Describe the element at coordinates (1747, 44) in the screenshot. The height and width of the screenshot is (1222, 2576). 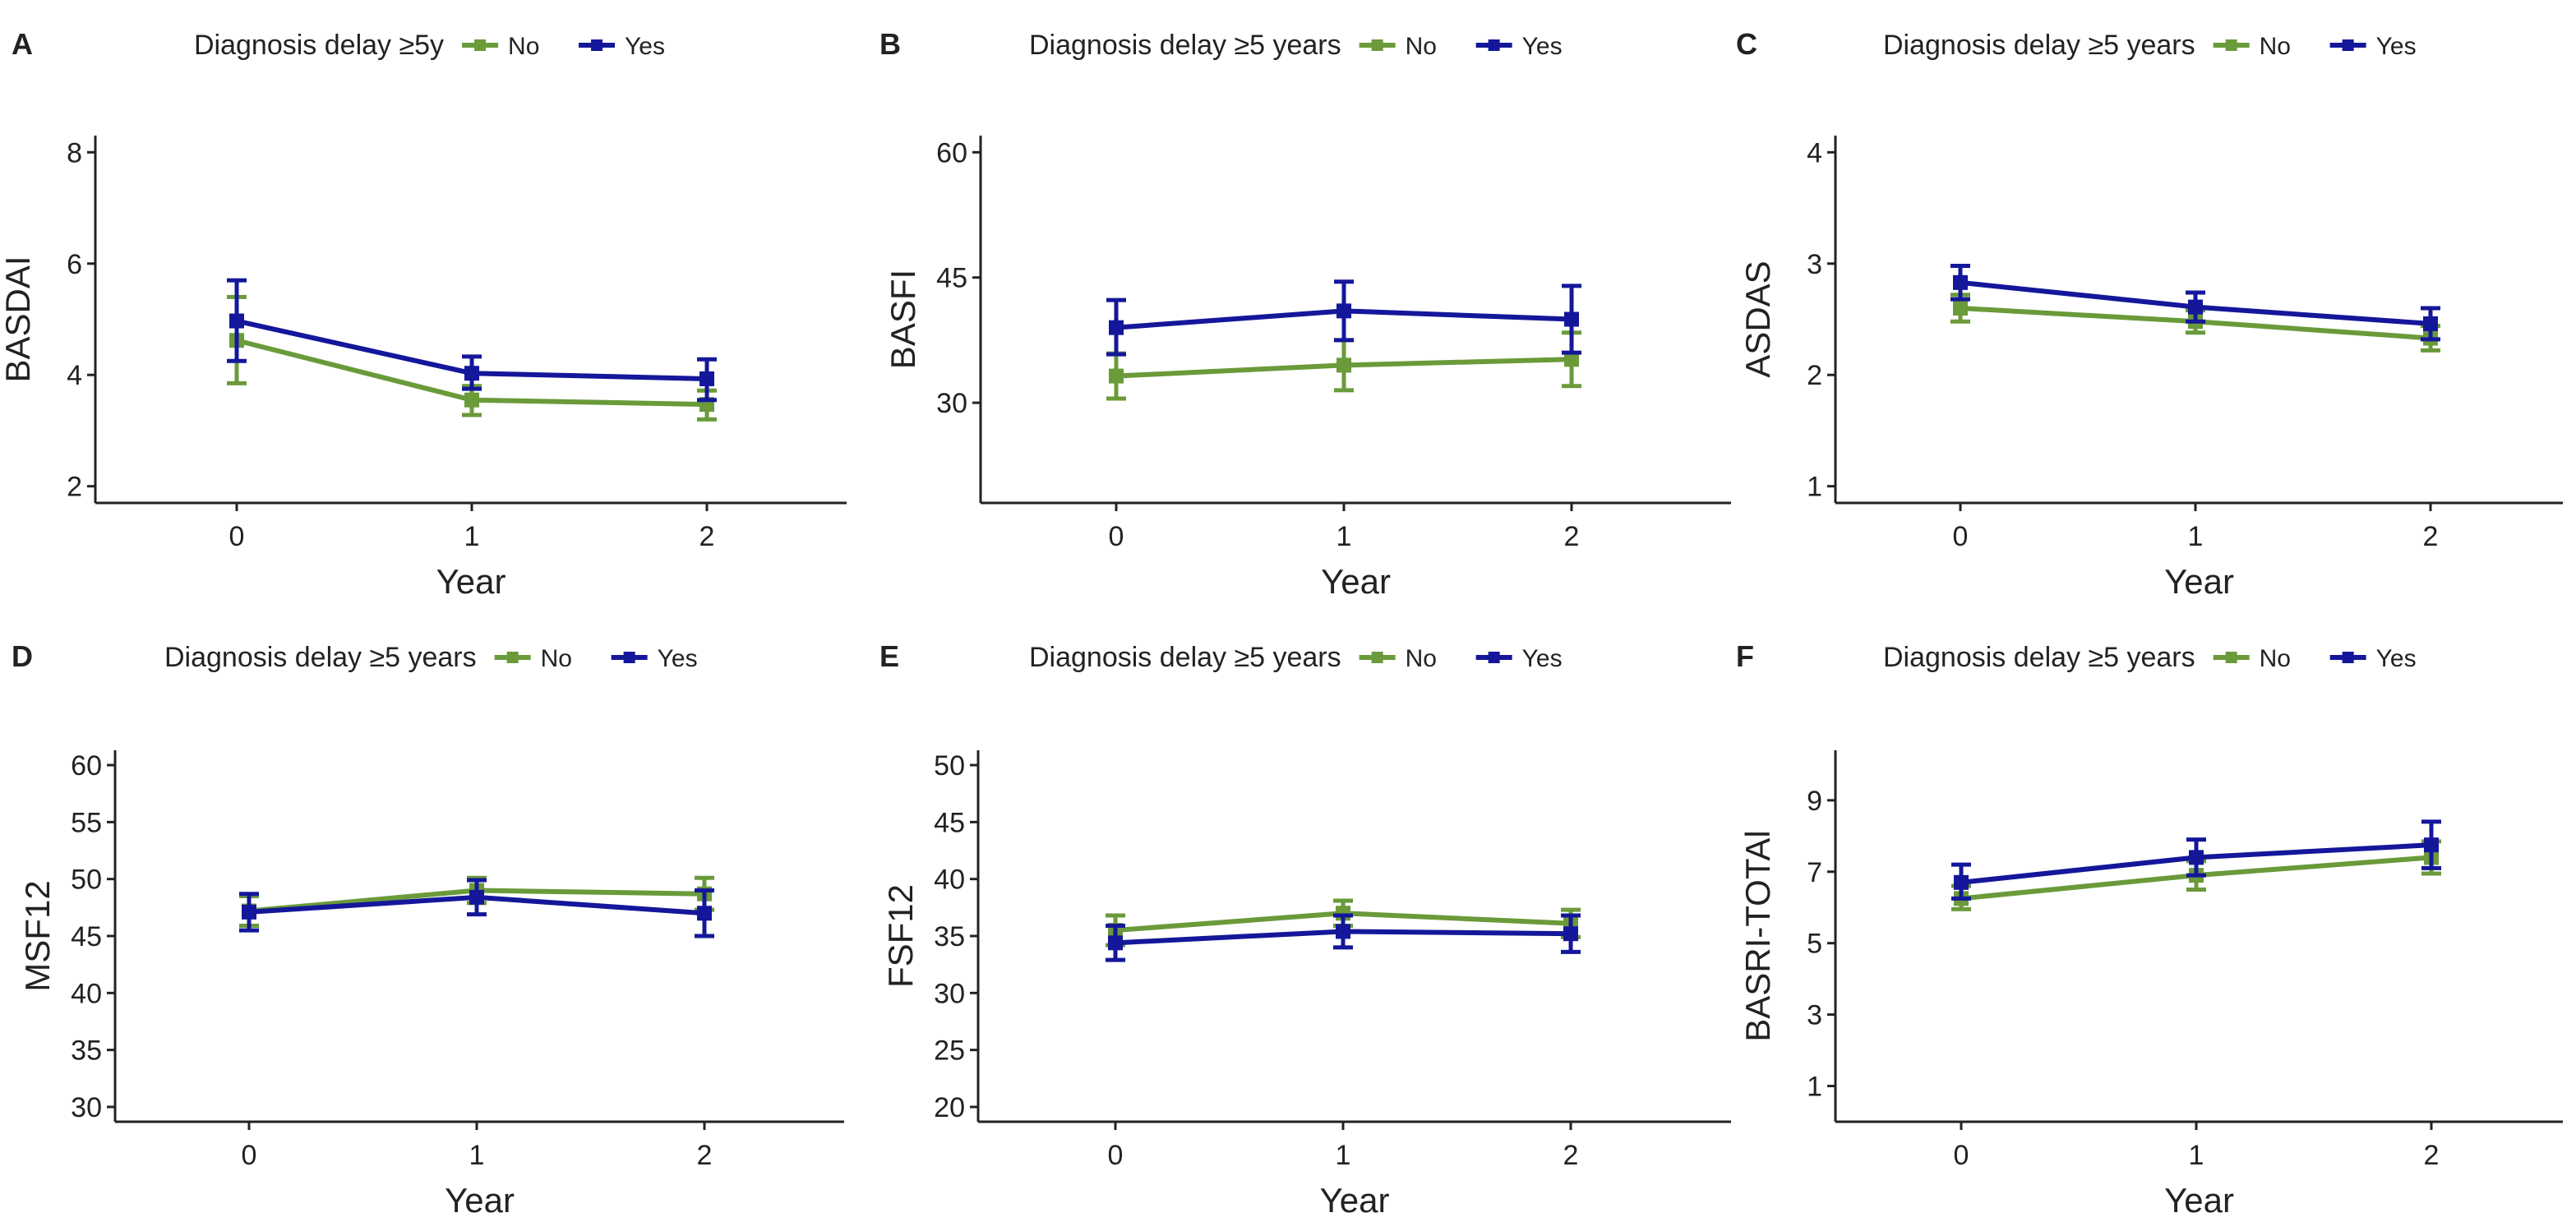
I see `panel-letter: C` at that location.